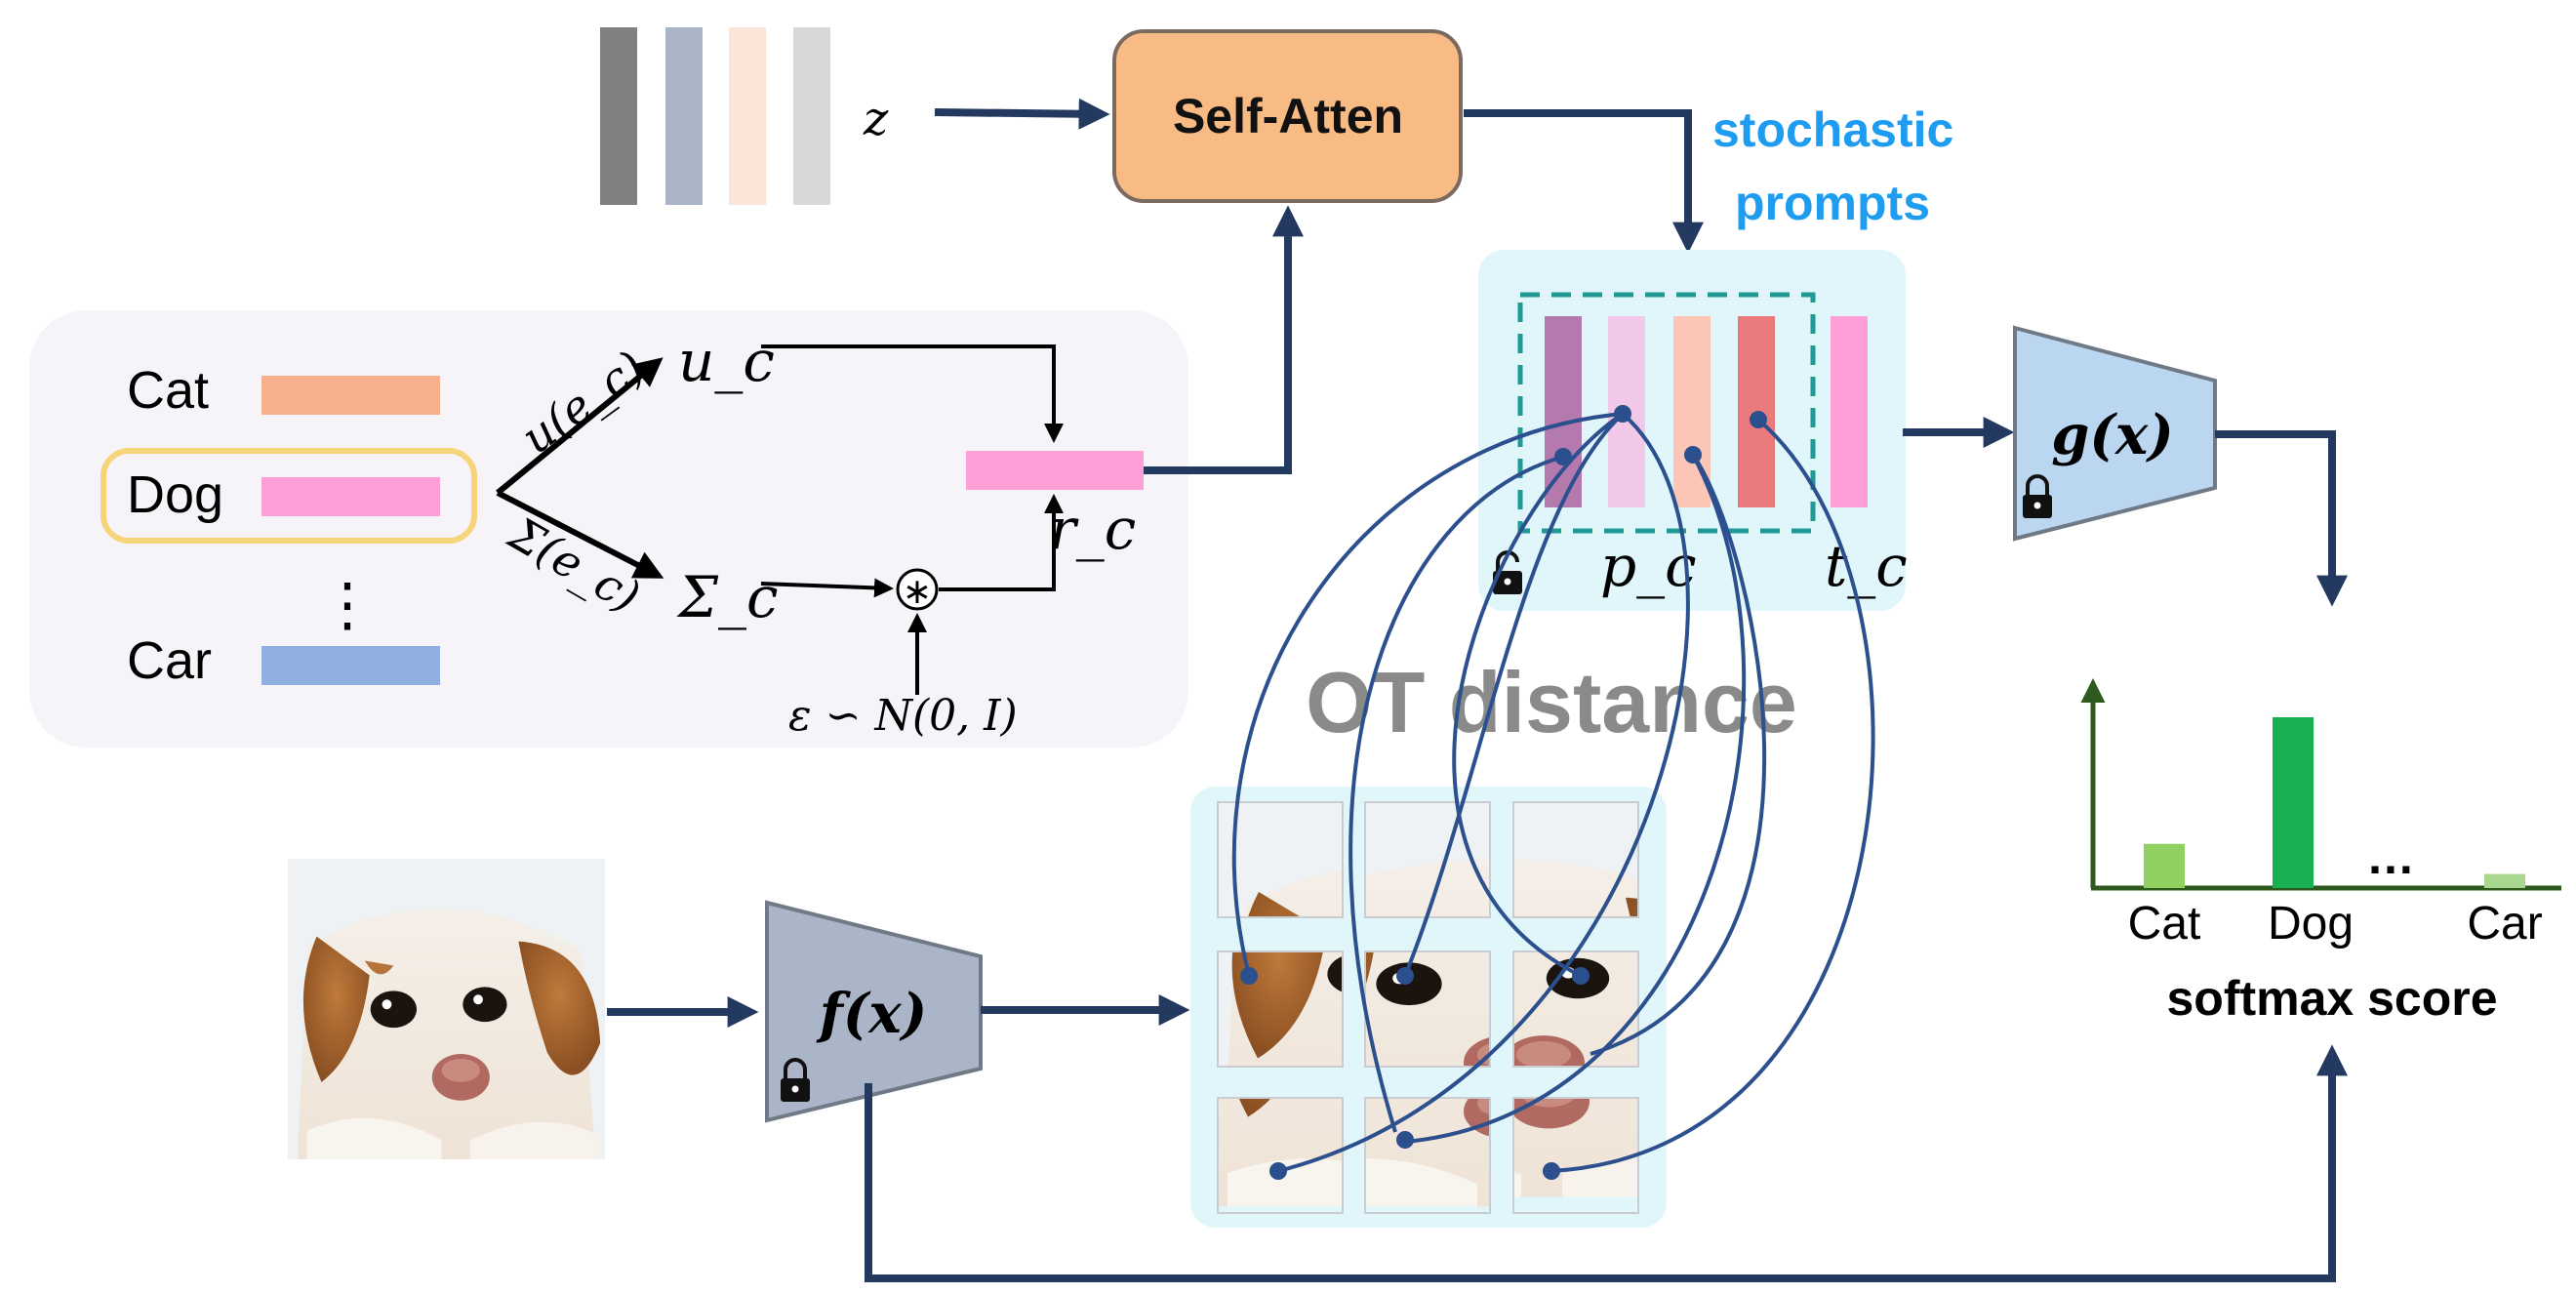 The width and height of the screenshot is (2576, 1294). What do you see at coordinates (1666, 413) in the screenshot?
I see `learnable-prompt-box` at bounding box center [1666, 413].